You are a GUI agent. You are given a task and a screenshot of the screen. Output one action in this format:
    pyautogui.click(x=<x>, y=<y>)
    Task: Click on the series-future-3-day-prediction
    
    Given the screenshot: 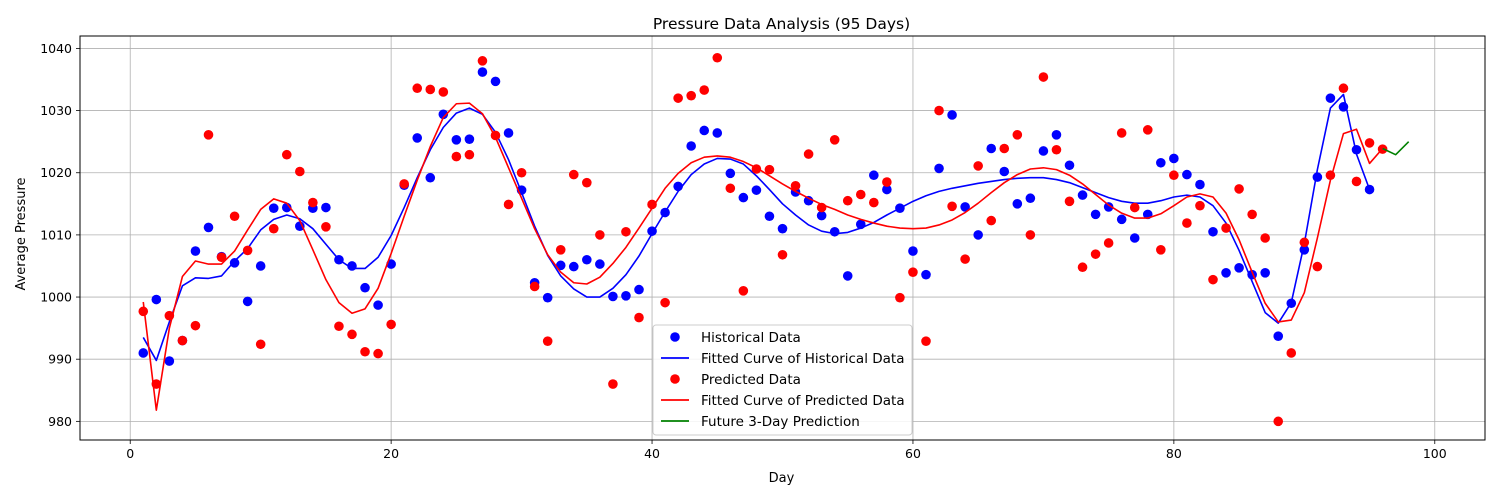 What is the action you would take?
    pyautogui.click(x=1396, y=148)
    